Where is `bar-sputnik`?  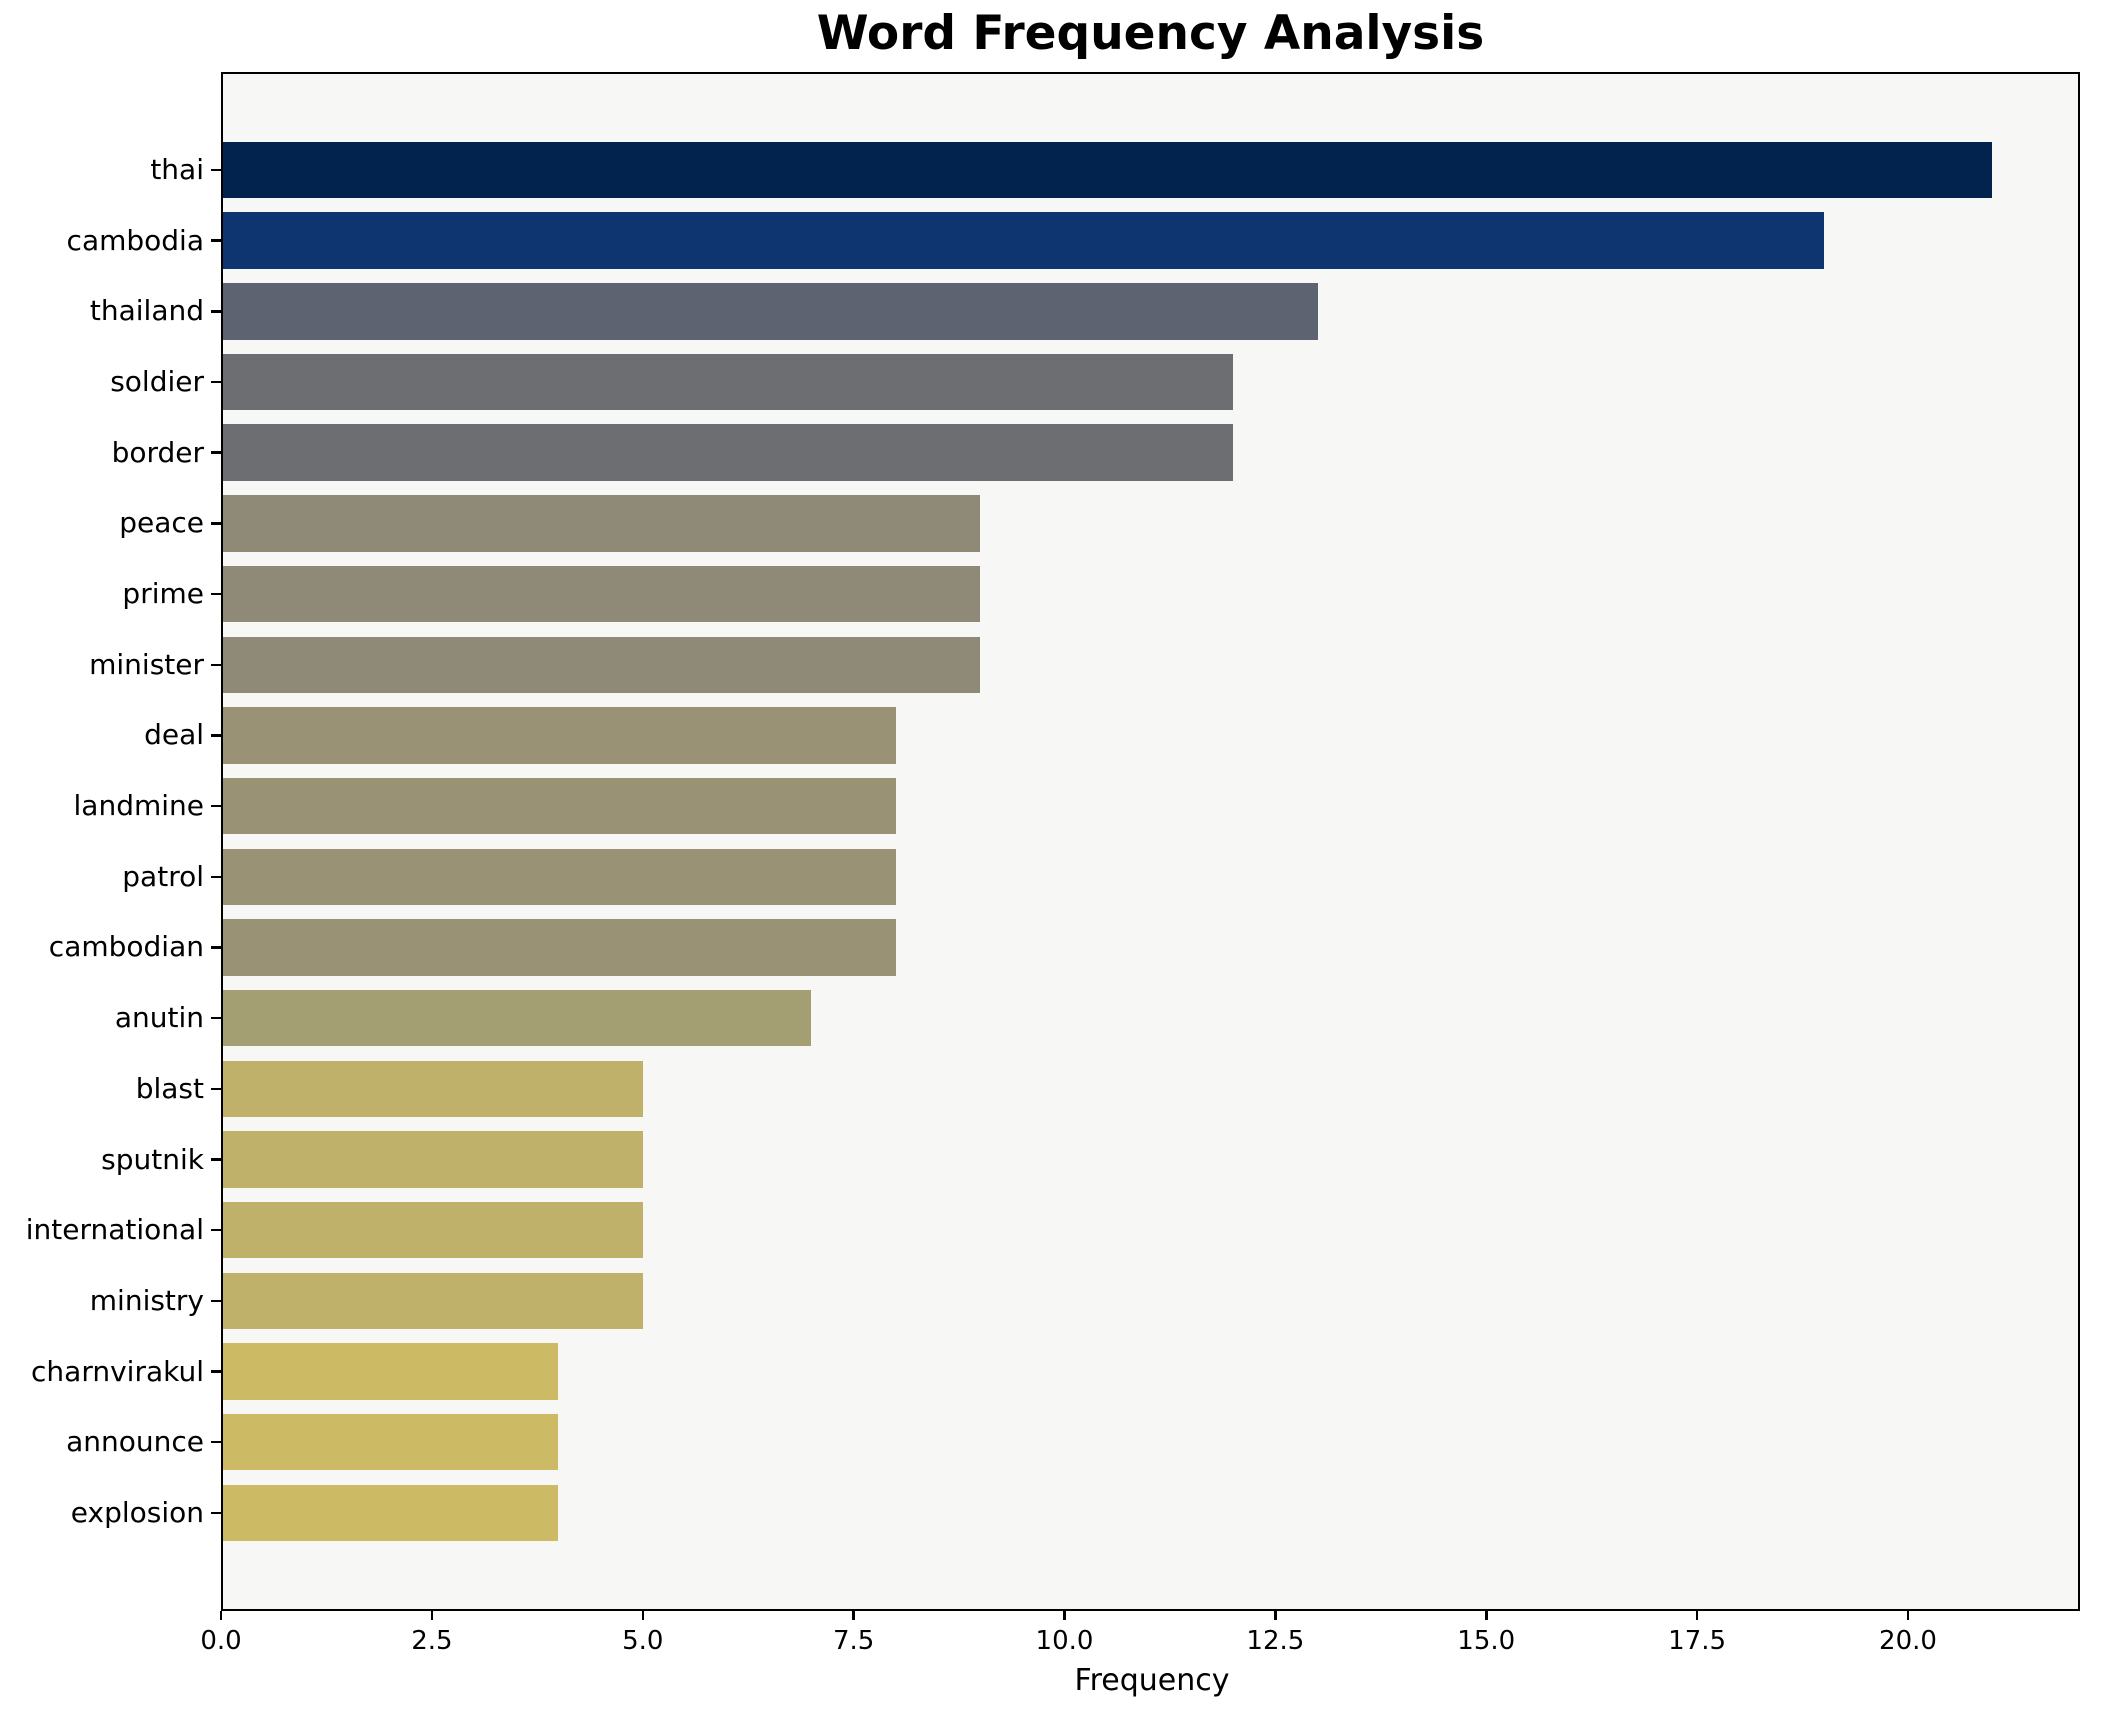
bar-sputnik is located at coordinates (432, 1159).